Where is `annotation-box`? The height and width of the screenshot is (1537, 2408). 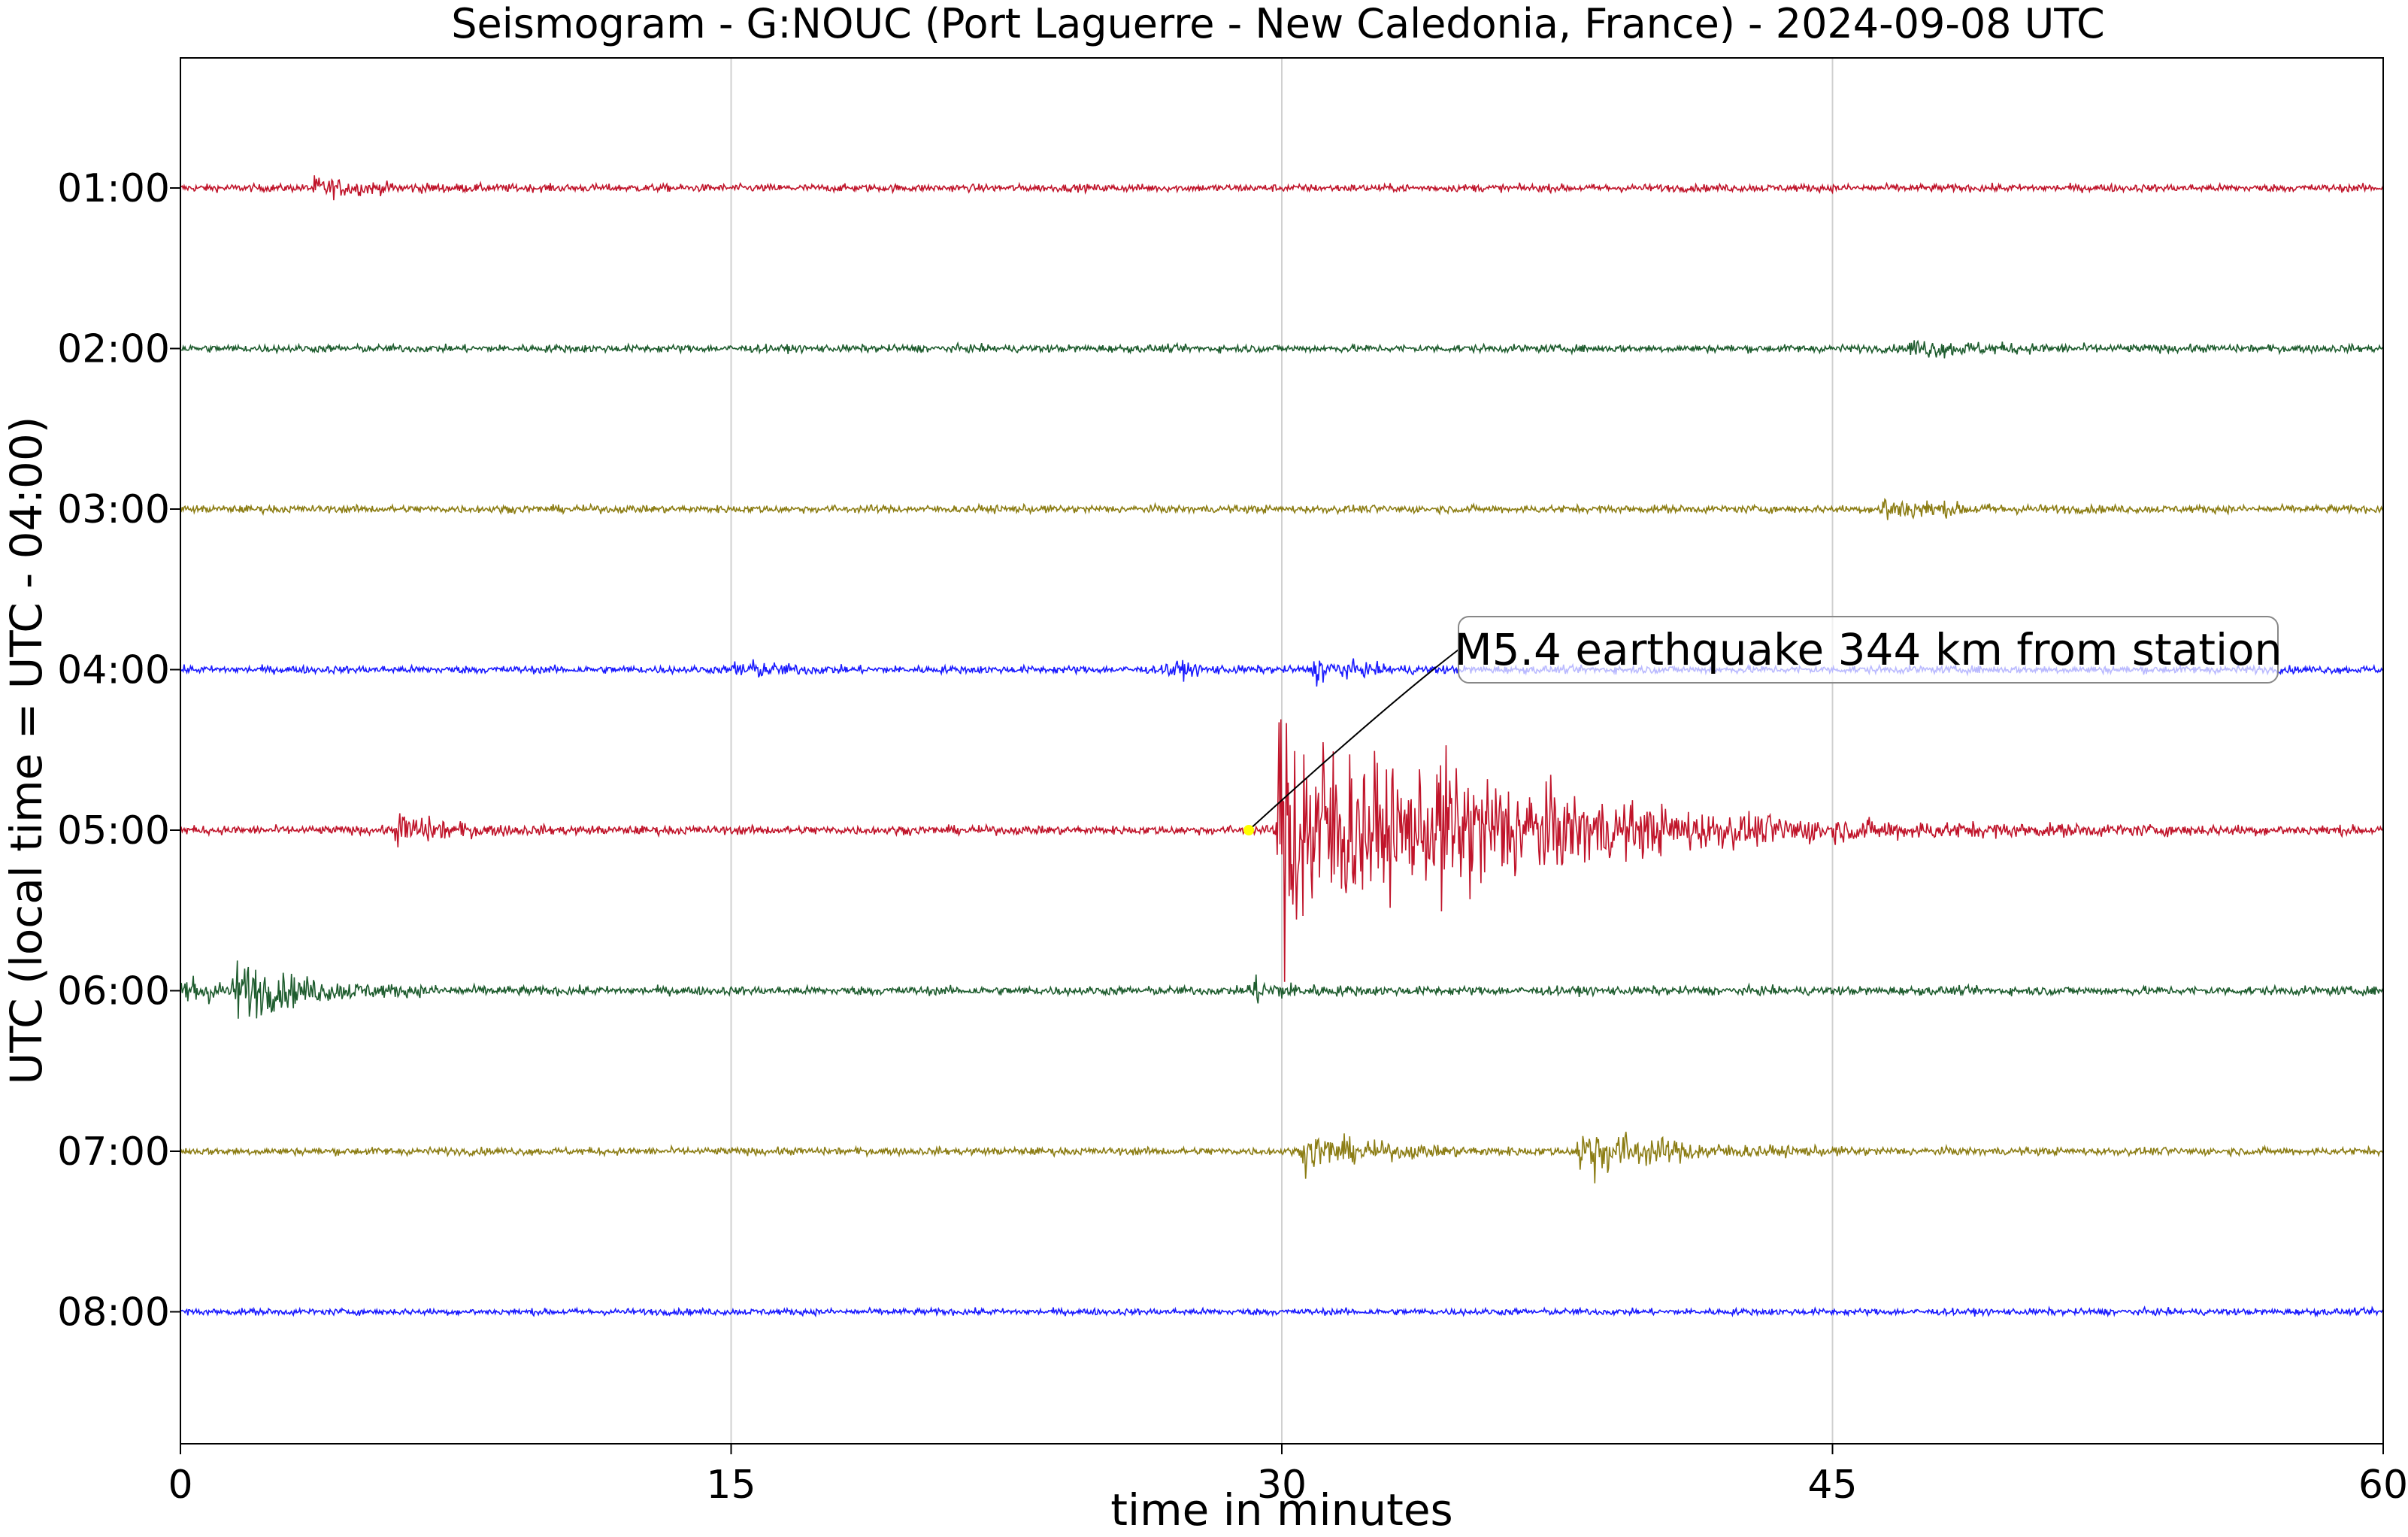 annotation-box is located at coordinates (1868, 650).